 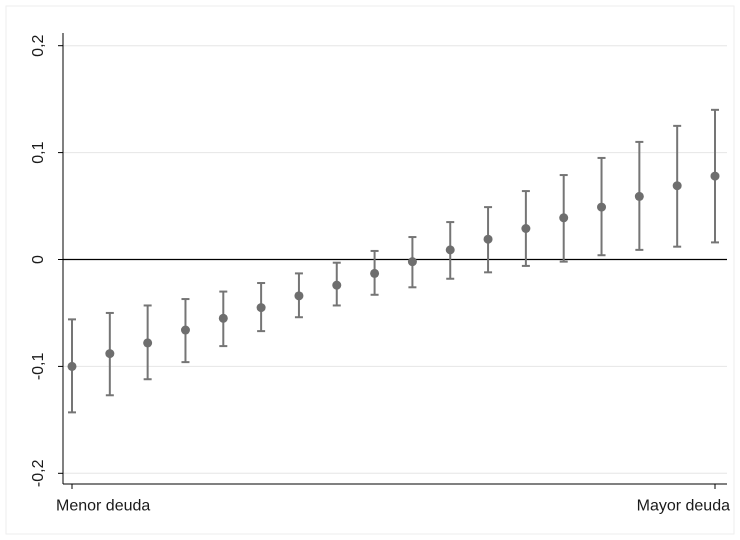 I want to click on y-tick-label: 0, so click(x=38, y=259).